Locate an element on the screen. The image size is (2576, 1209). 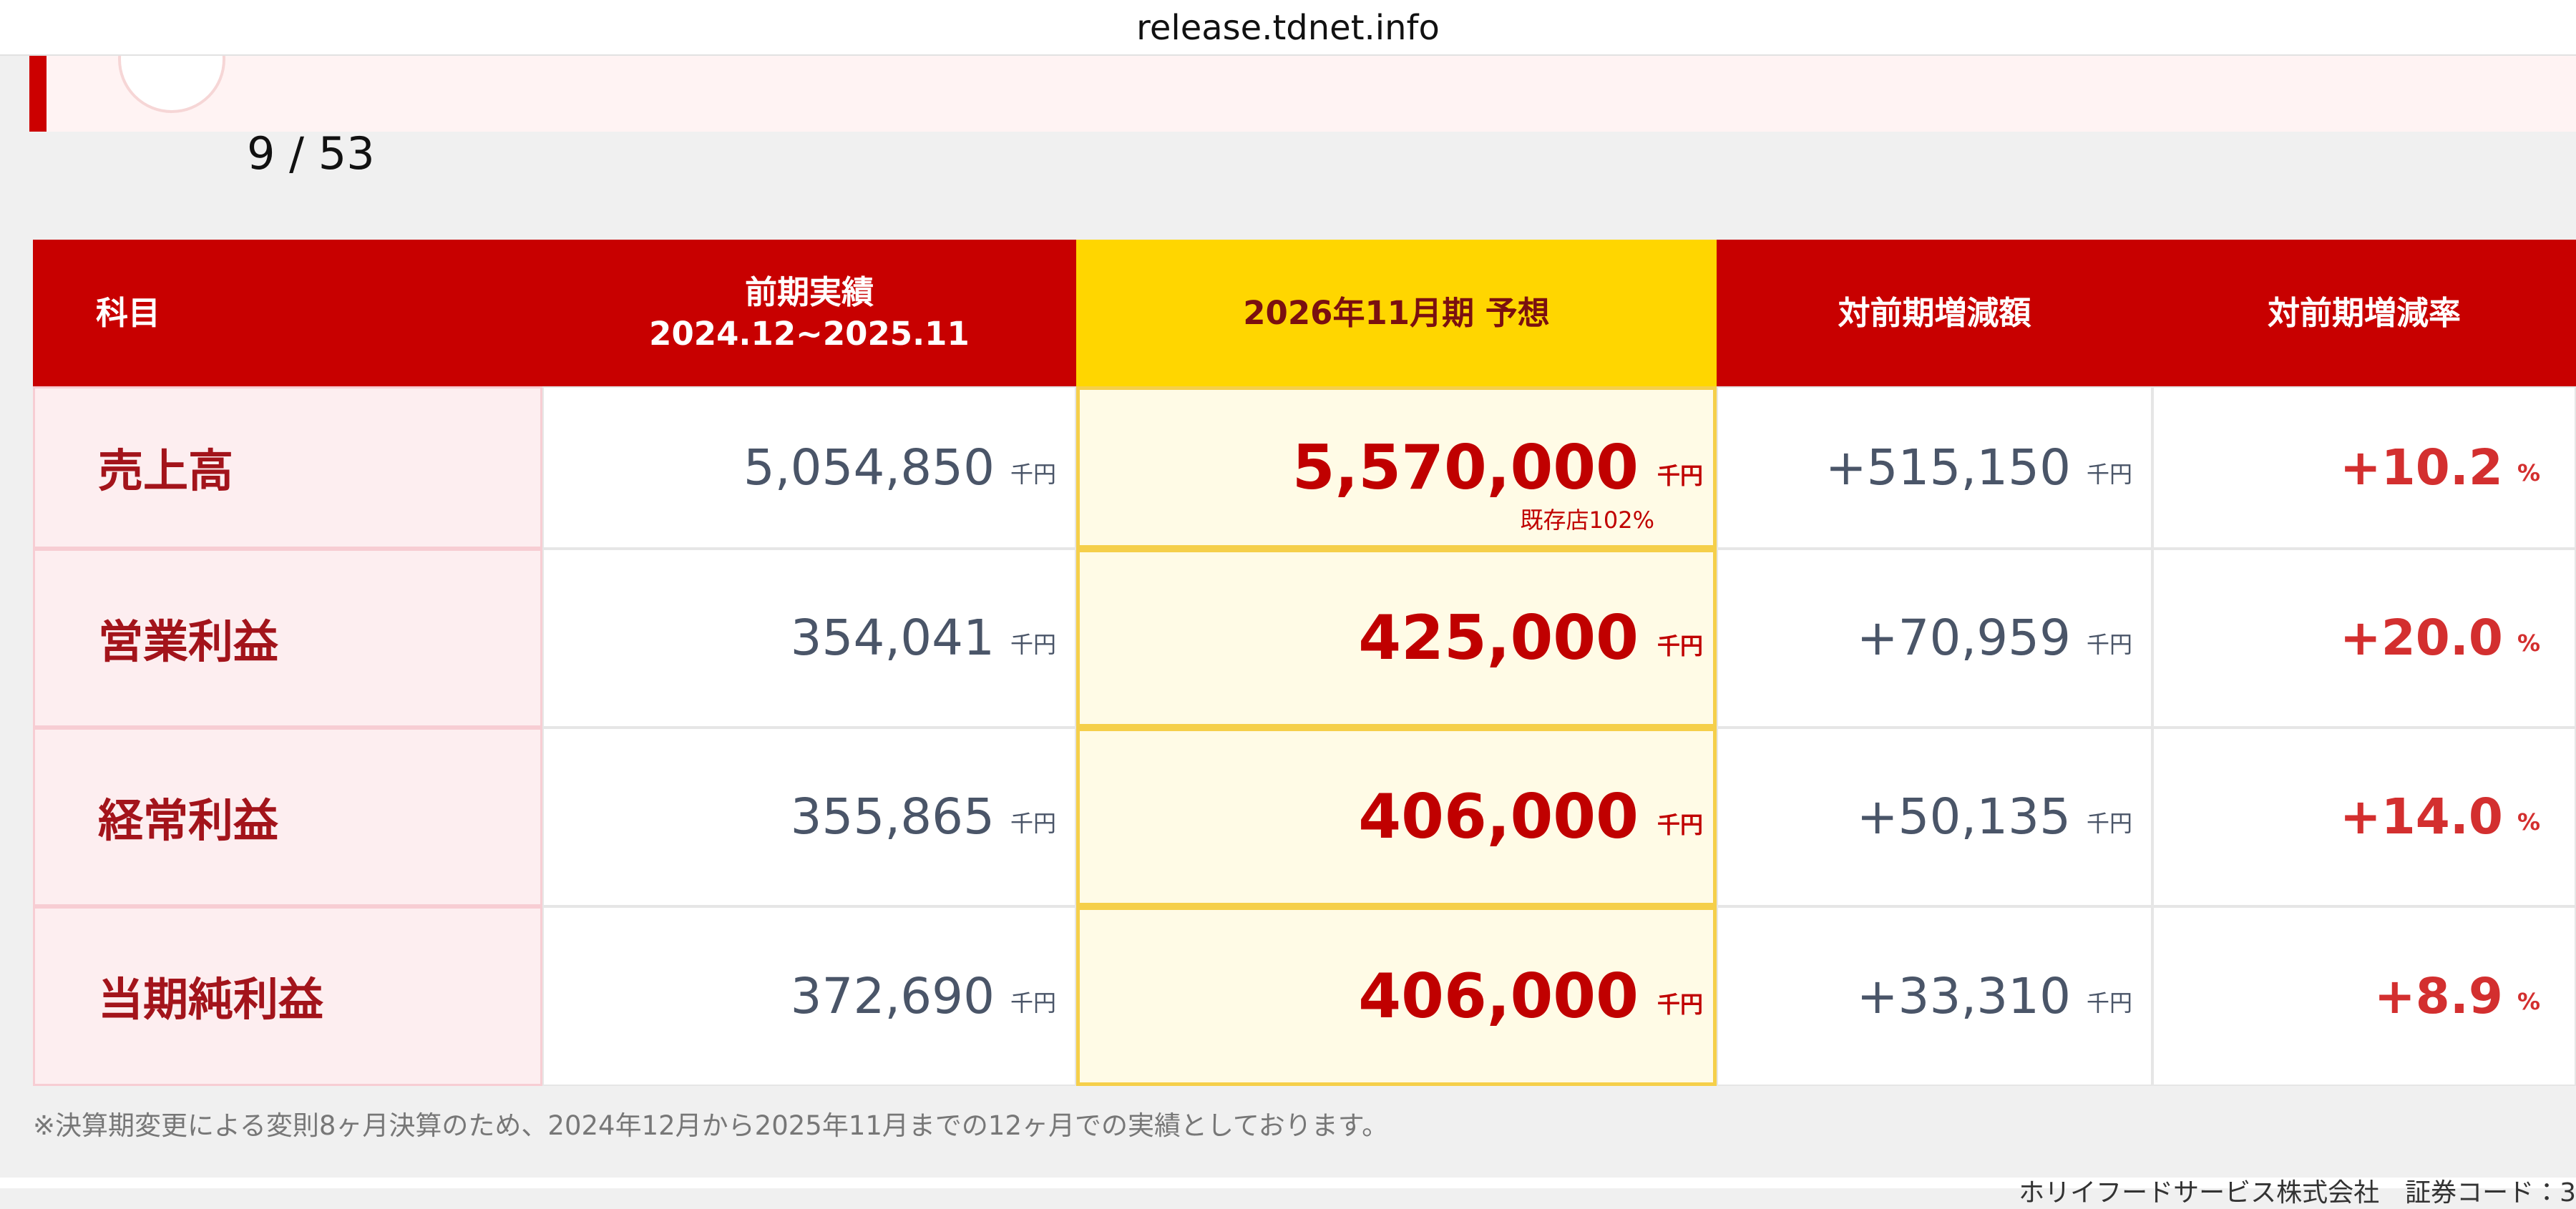
row-label: 経常利益 is located at coordinates (287, 817).